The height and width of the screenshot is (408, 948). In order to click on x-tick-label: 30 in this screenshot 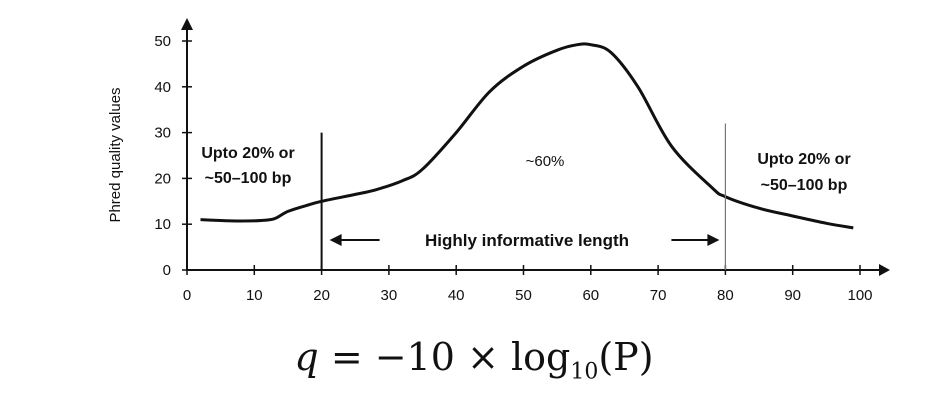, I will do `click(389, 295)`.